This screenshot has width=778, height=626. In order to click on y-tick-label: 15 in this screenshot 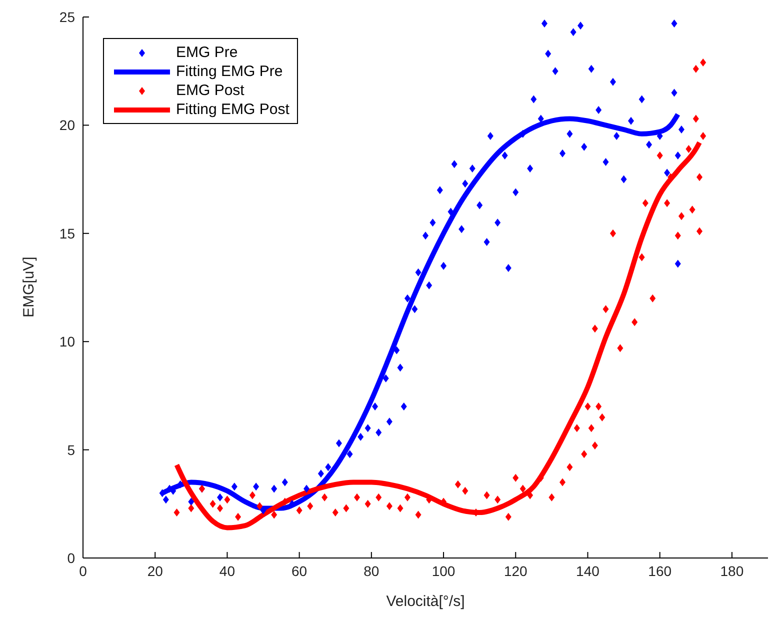, I will do `click(67, 233)`.